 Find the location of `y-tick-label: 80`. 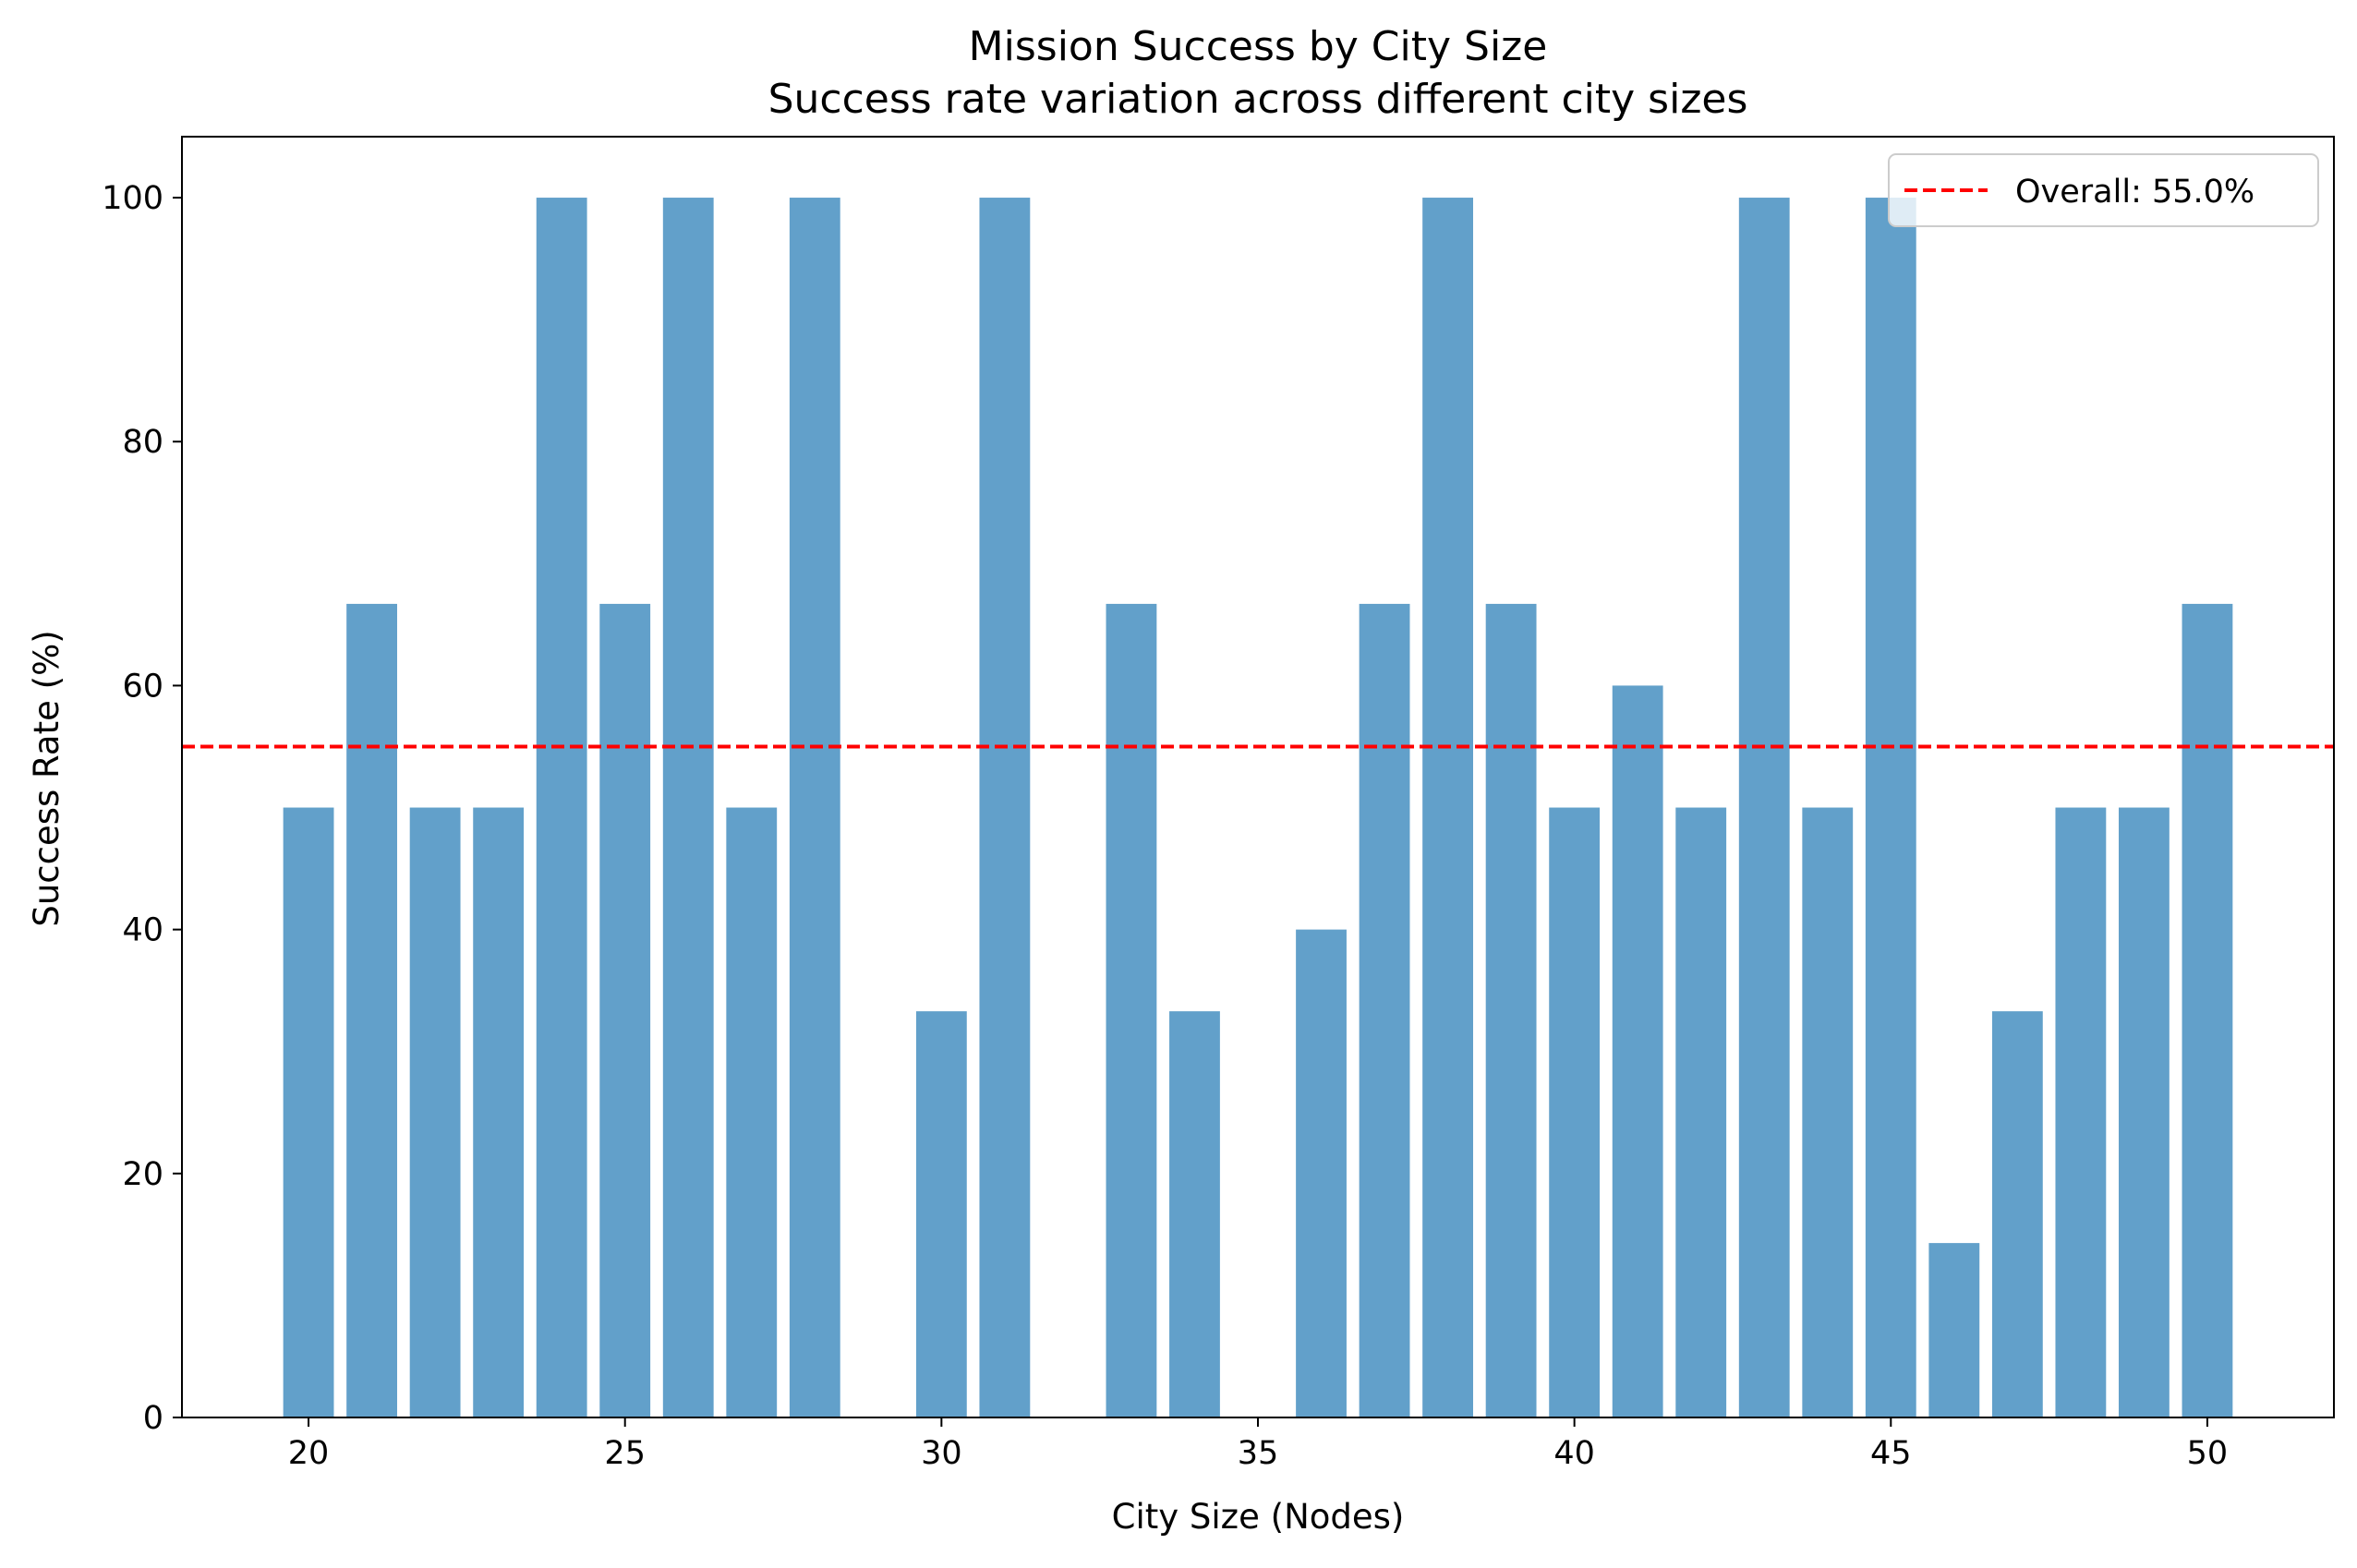

y-tick-label: 80 is located at coordinates (142, 442).